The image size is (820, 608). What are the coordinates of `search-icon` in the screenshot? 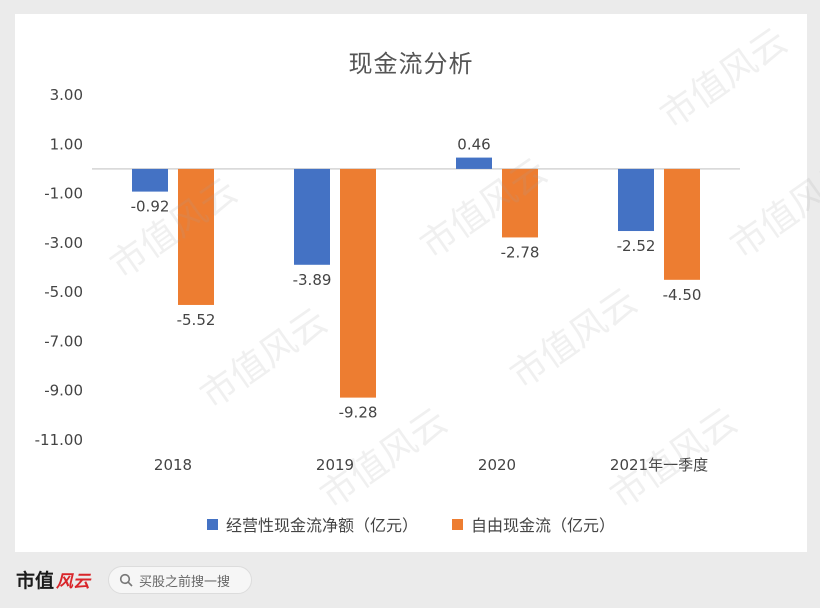 It's located at (126, 580).